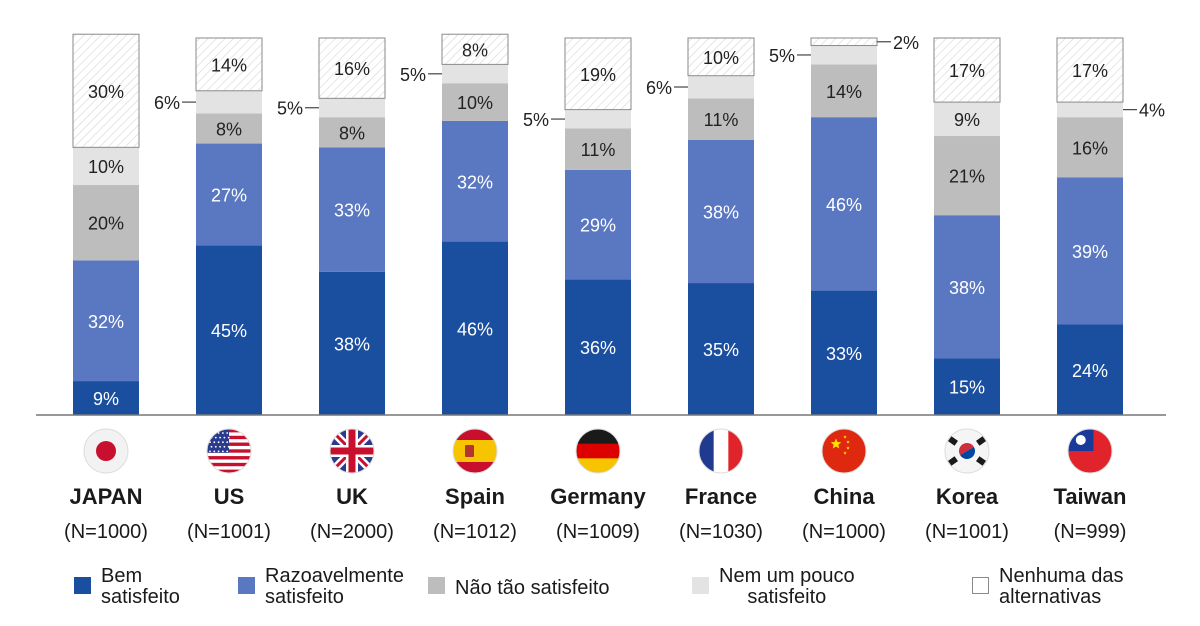 The height and width of the screenshot is (626, 1200). What do you see at coordinates (1061, 586) in the screenshot?
I see `legend-label-4: Nenhuma das alternativas` at bounding box center [1061, 586].